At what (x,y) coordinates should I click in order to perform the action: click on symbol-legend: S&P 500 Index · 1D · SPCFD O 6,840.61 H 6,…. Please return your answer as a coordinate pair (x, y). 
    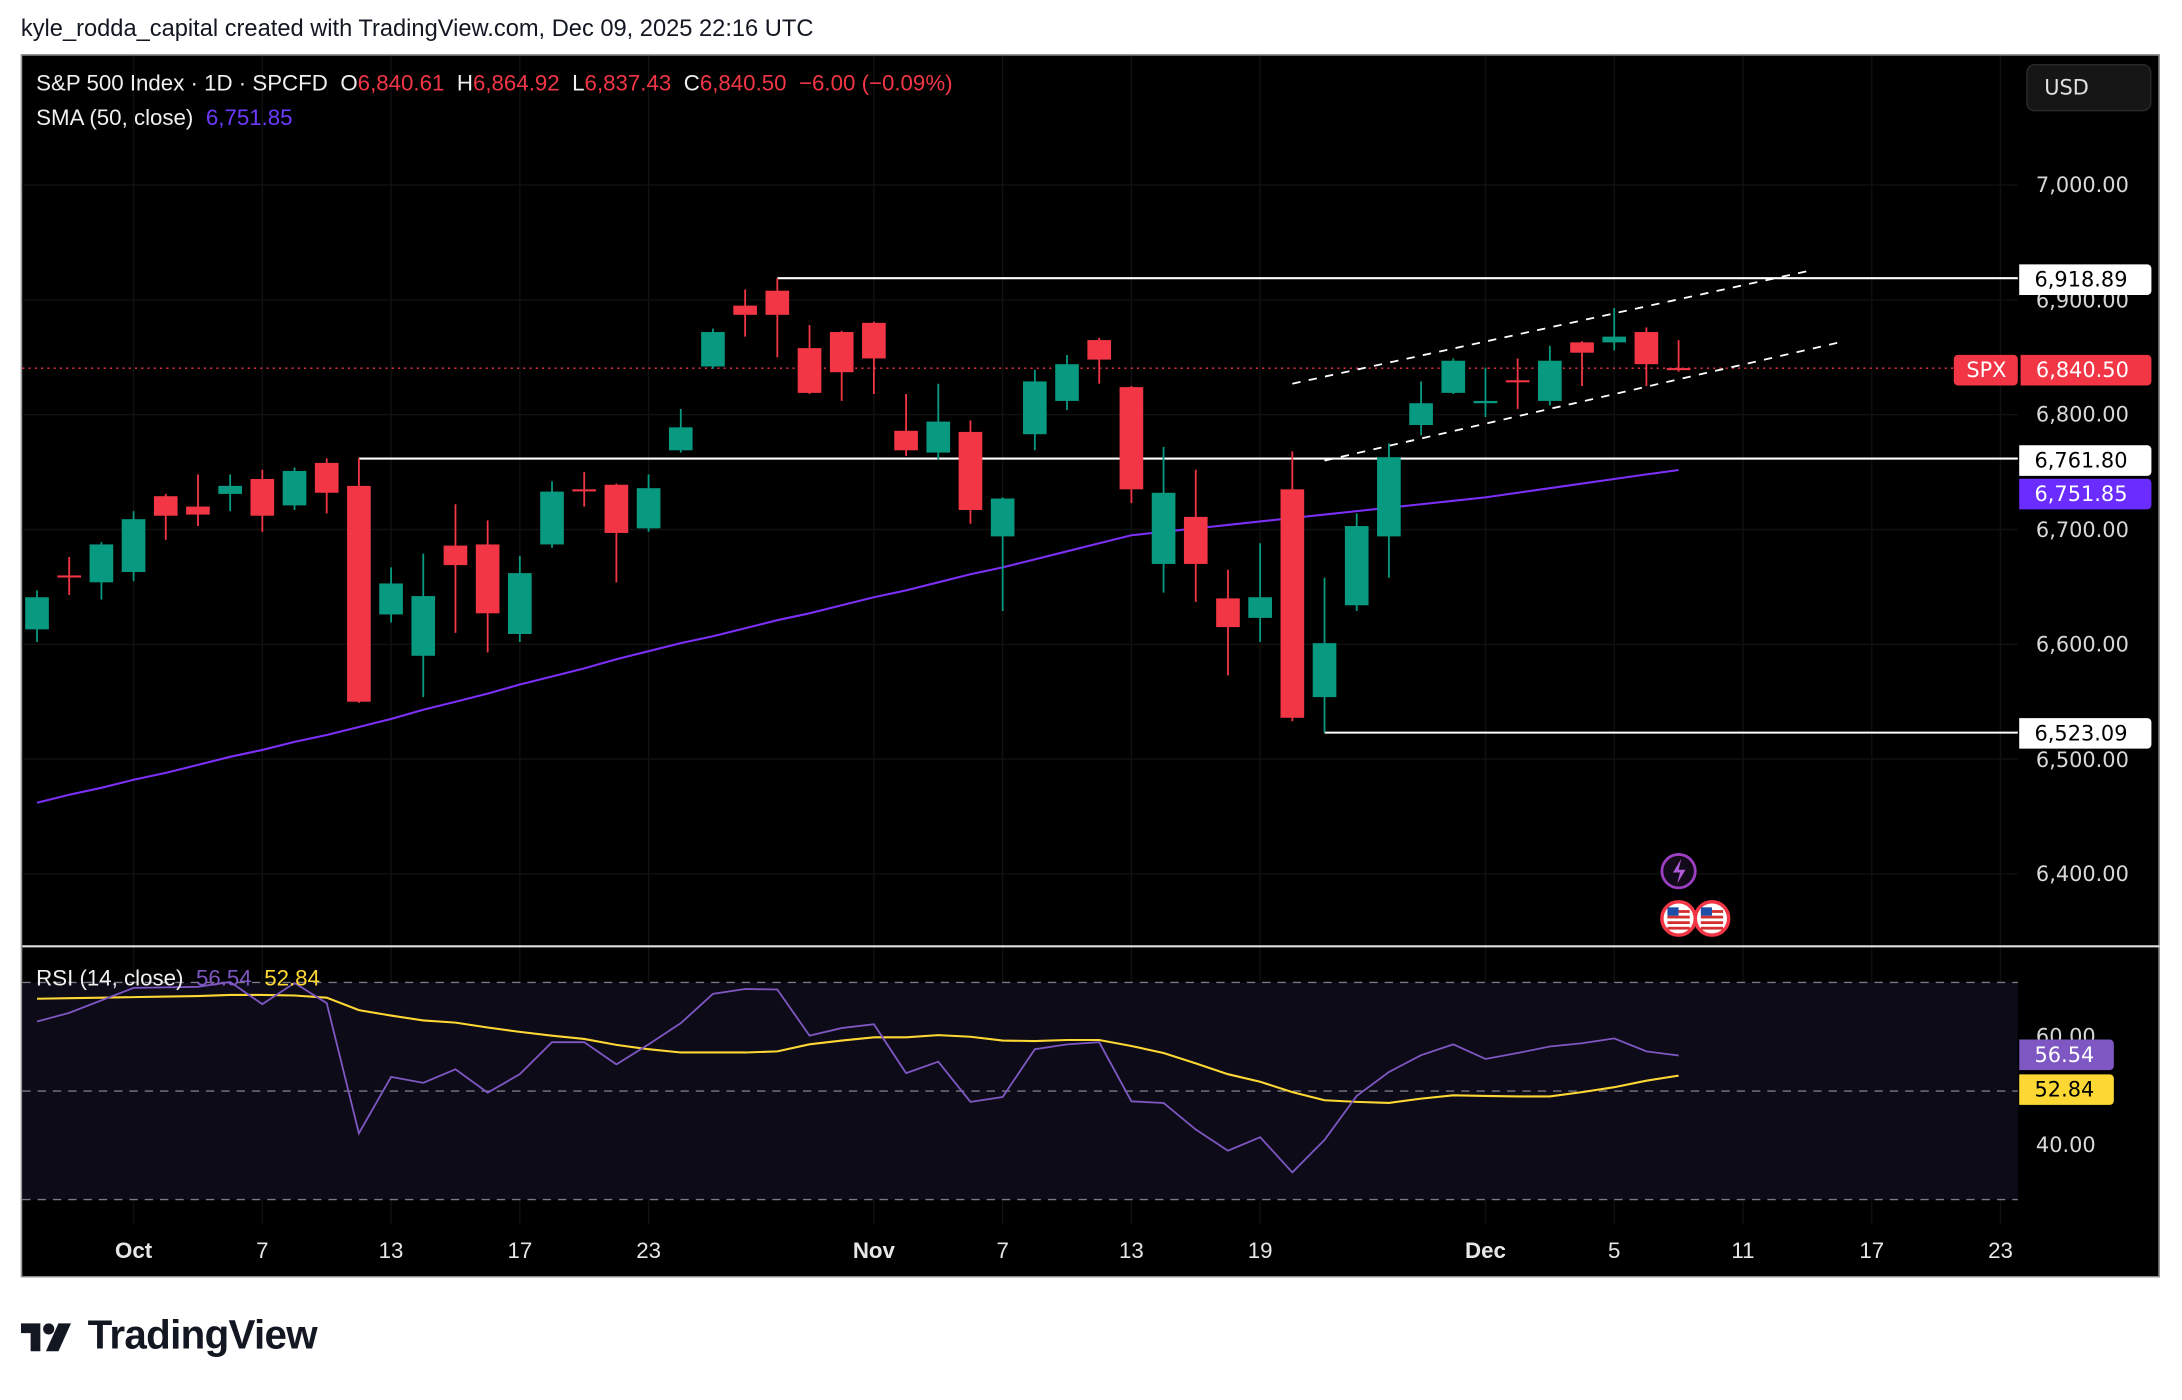
    Looking at the image, I should click on (494, 84).